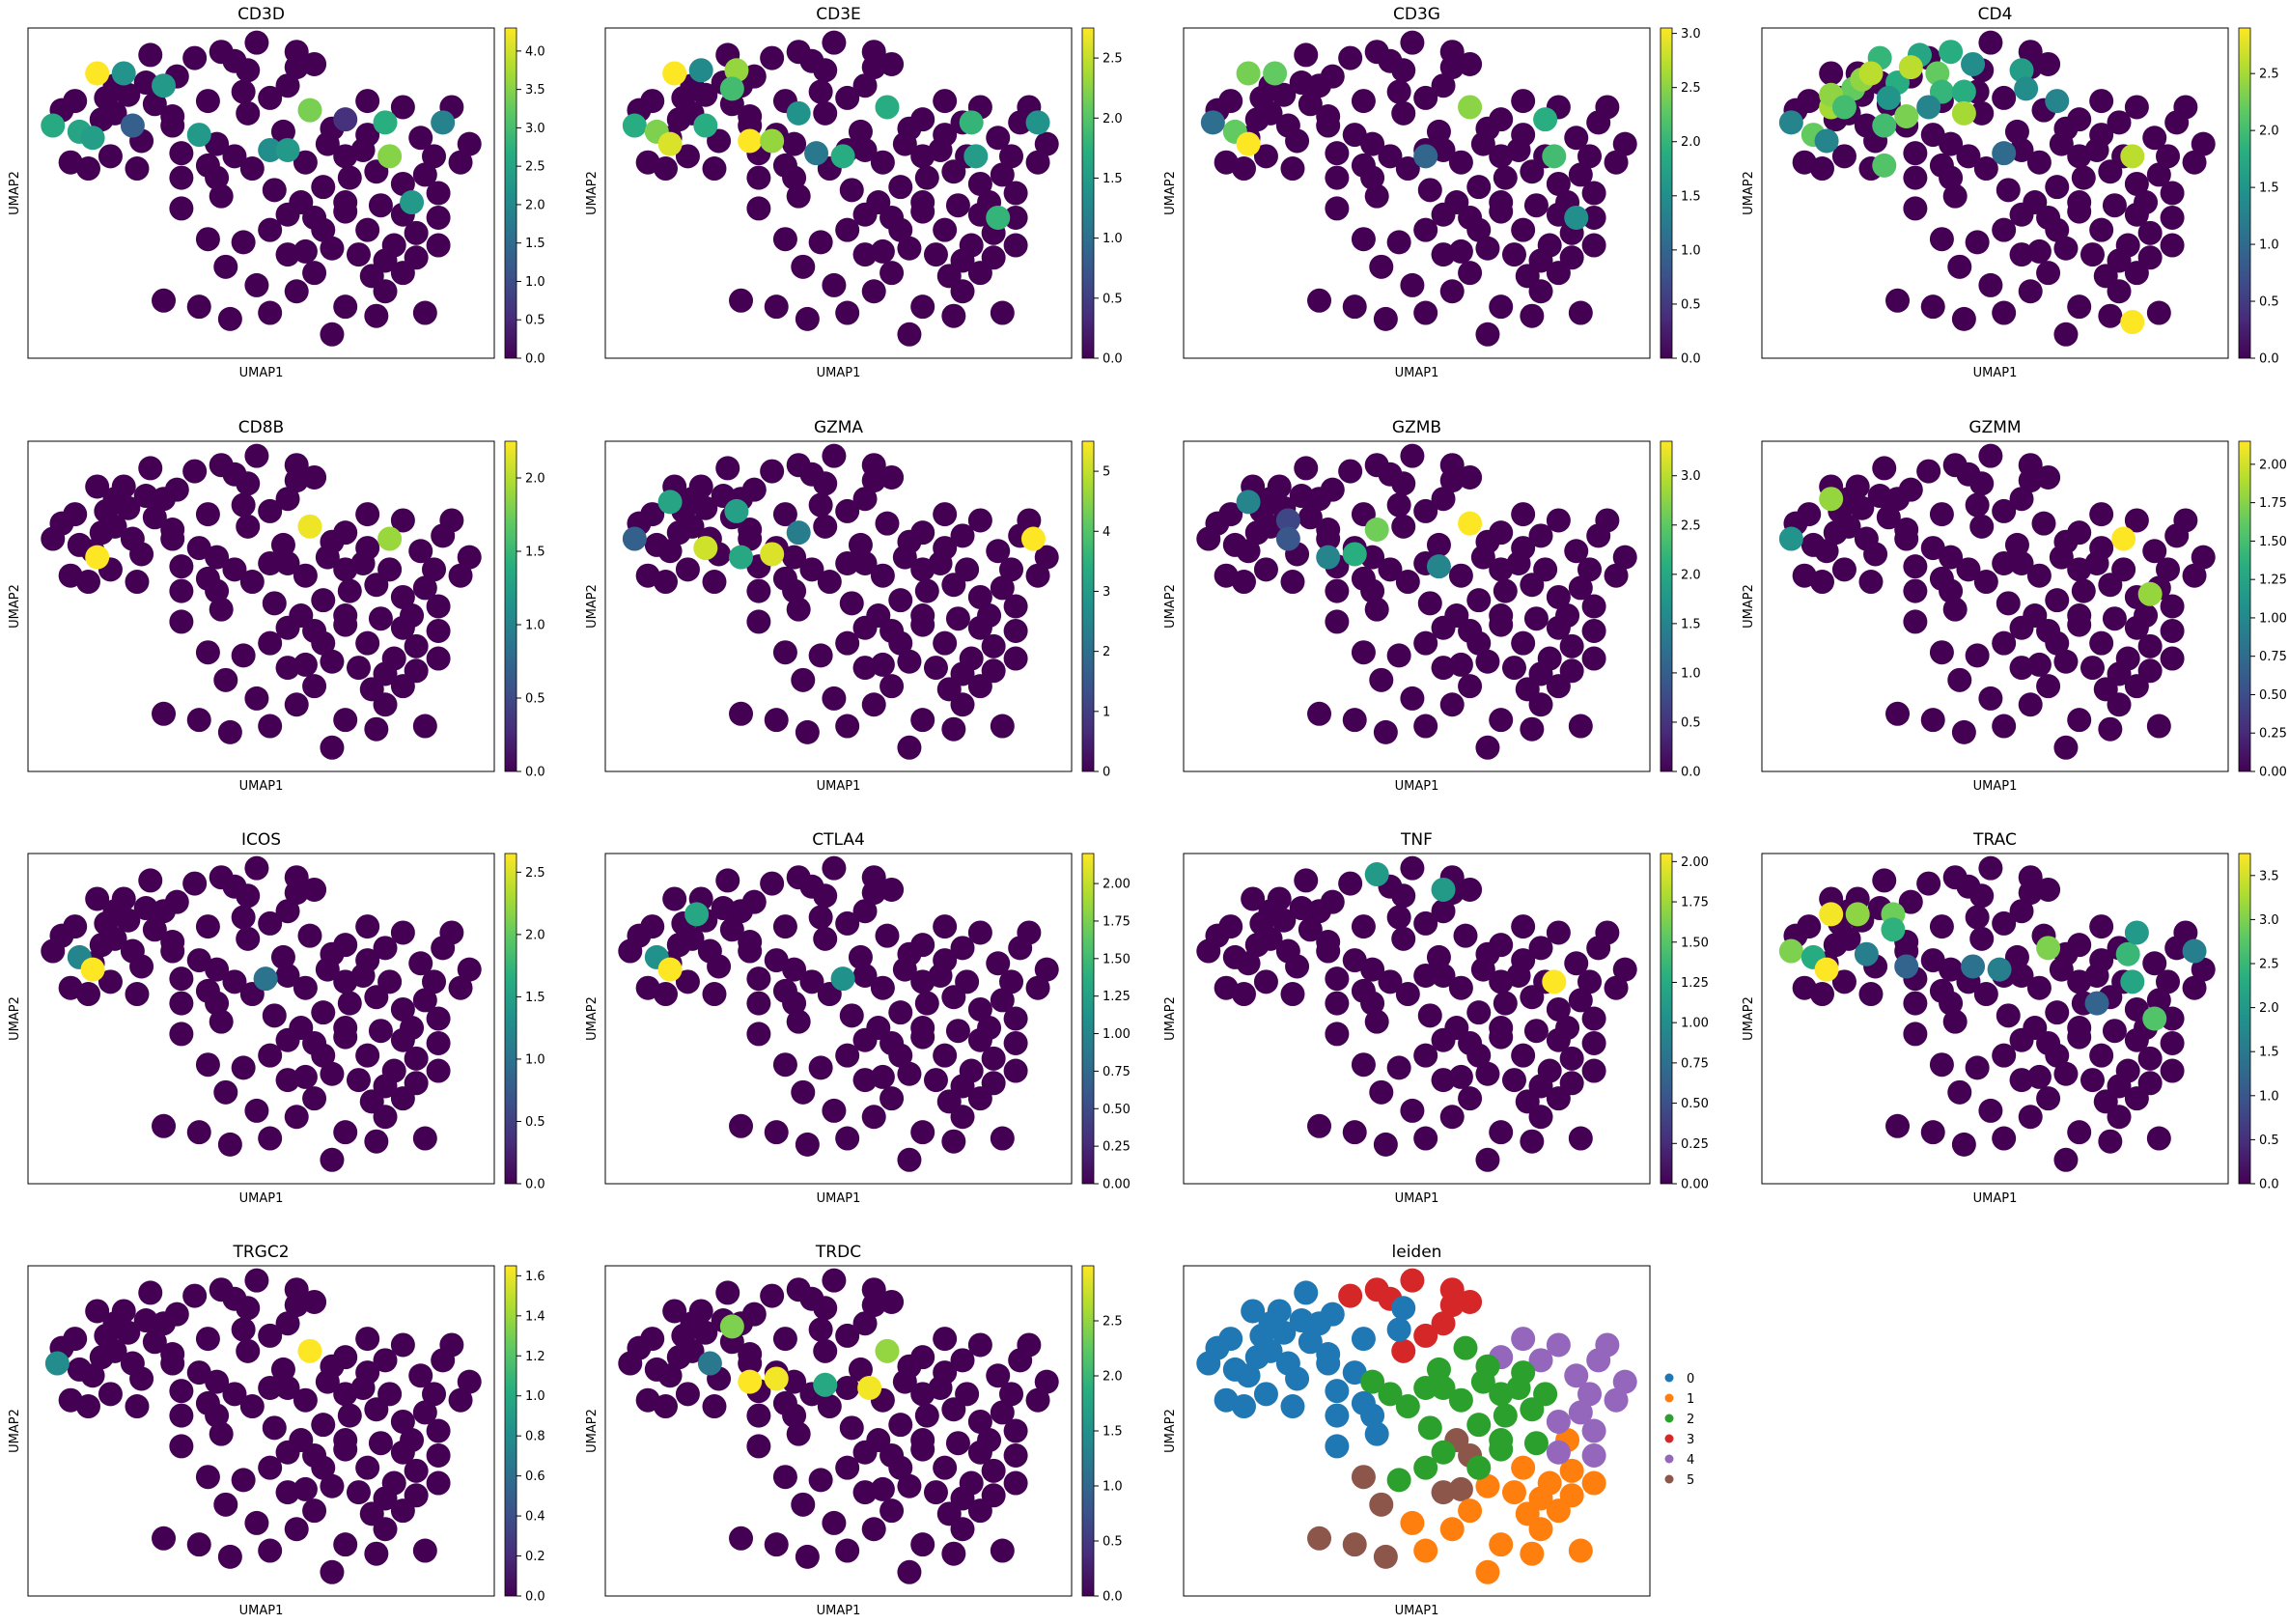 The width and height of the screenshot is (2289, 1624). What do you see at coordinates (1690, 1379) in the screenshot?
I see `legend-label: 0` at bounding box center [1690, 1379].